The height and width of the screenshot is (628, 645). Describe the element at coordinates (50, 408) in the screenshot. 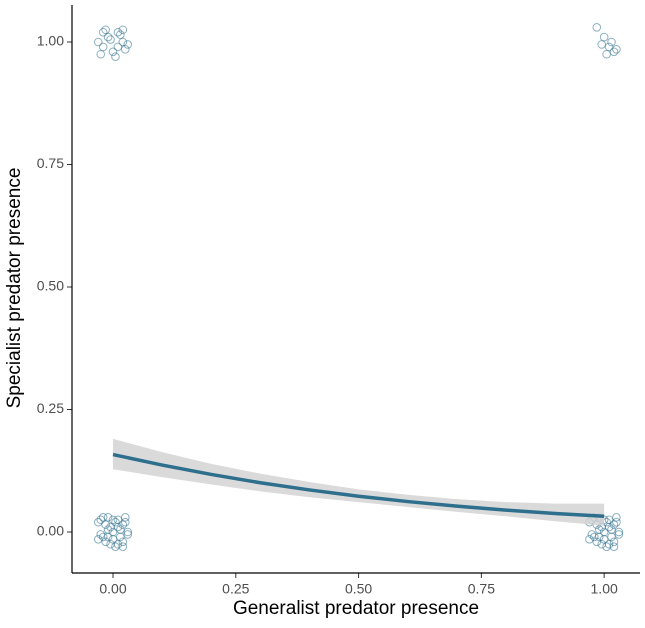

I see `y-tick-label: 0.25` at that location.